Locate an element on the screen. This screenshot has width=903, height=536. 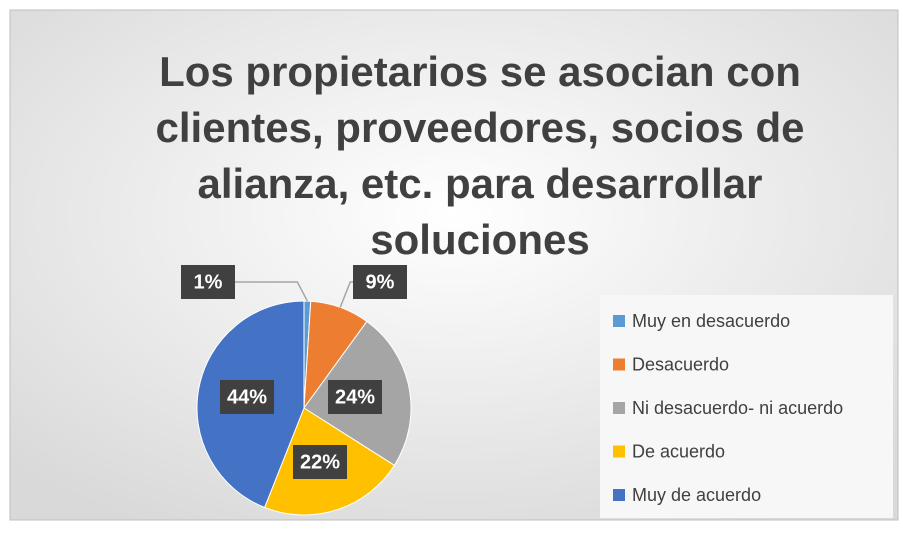
data-label: 1% is located at coordinates (208, 282).